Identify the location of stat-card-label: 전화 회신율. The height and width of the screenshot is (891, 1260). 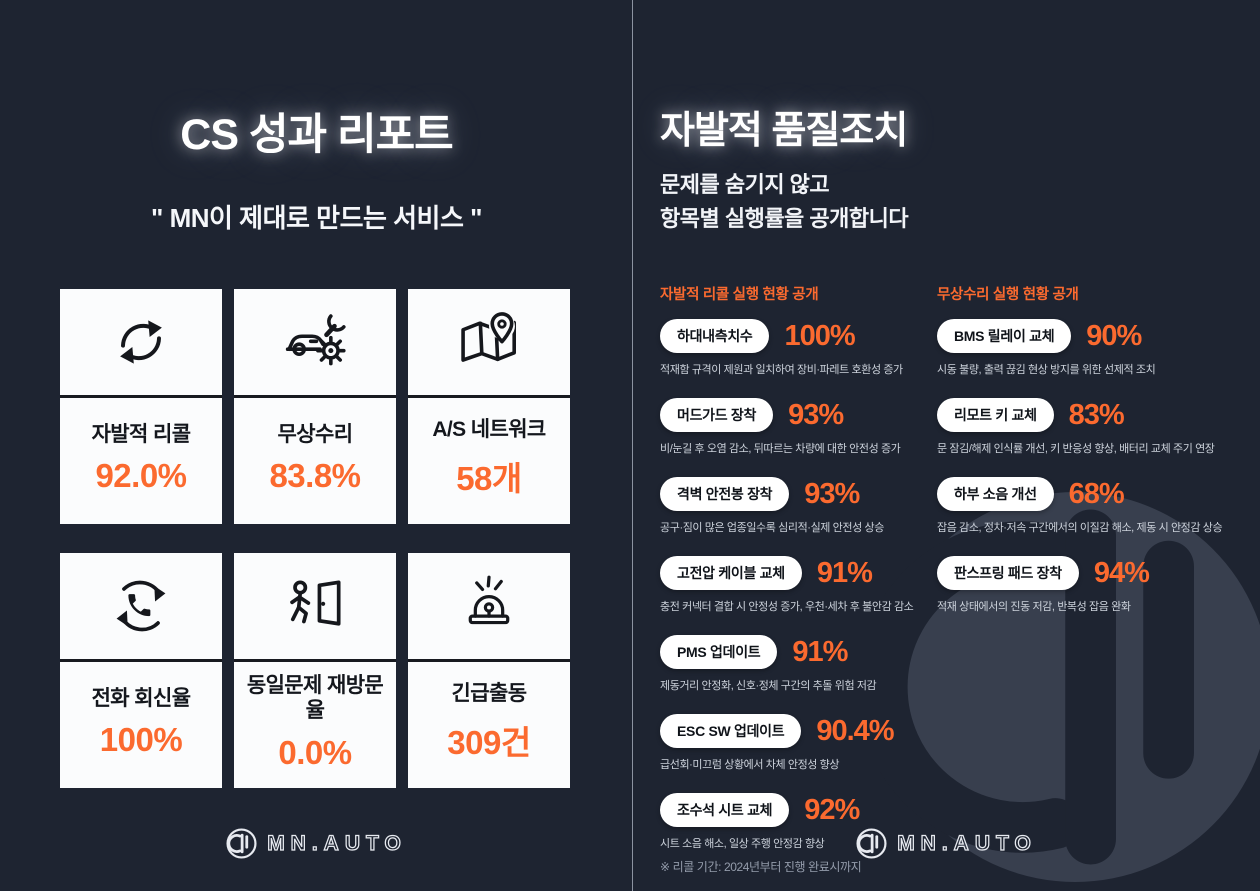
(141, 698).